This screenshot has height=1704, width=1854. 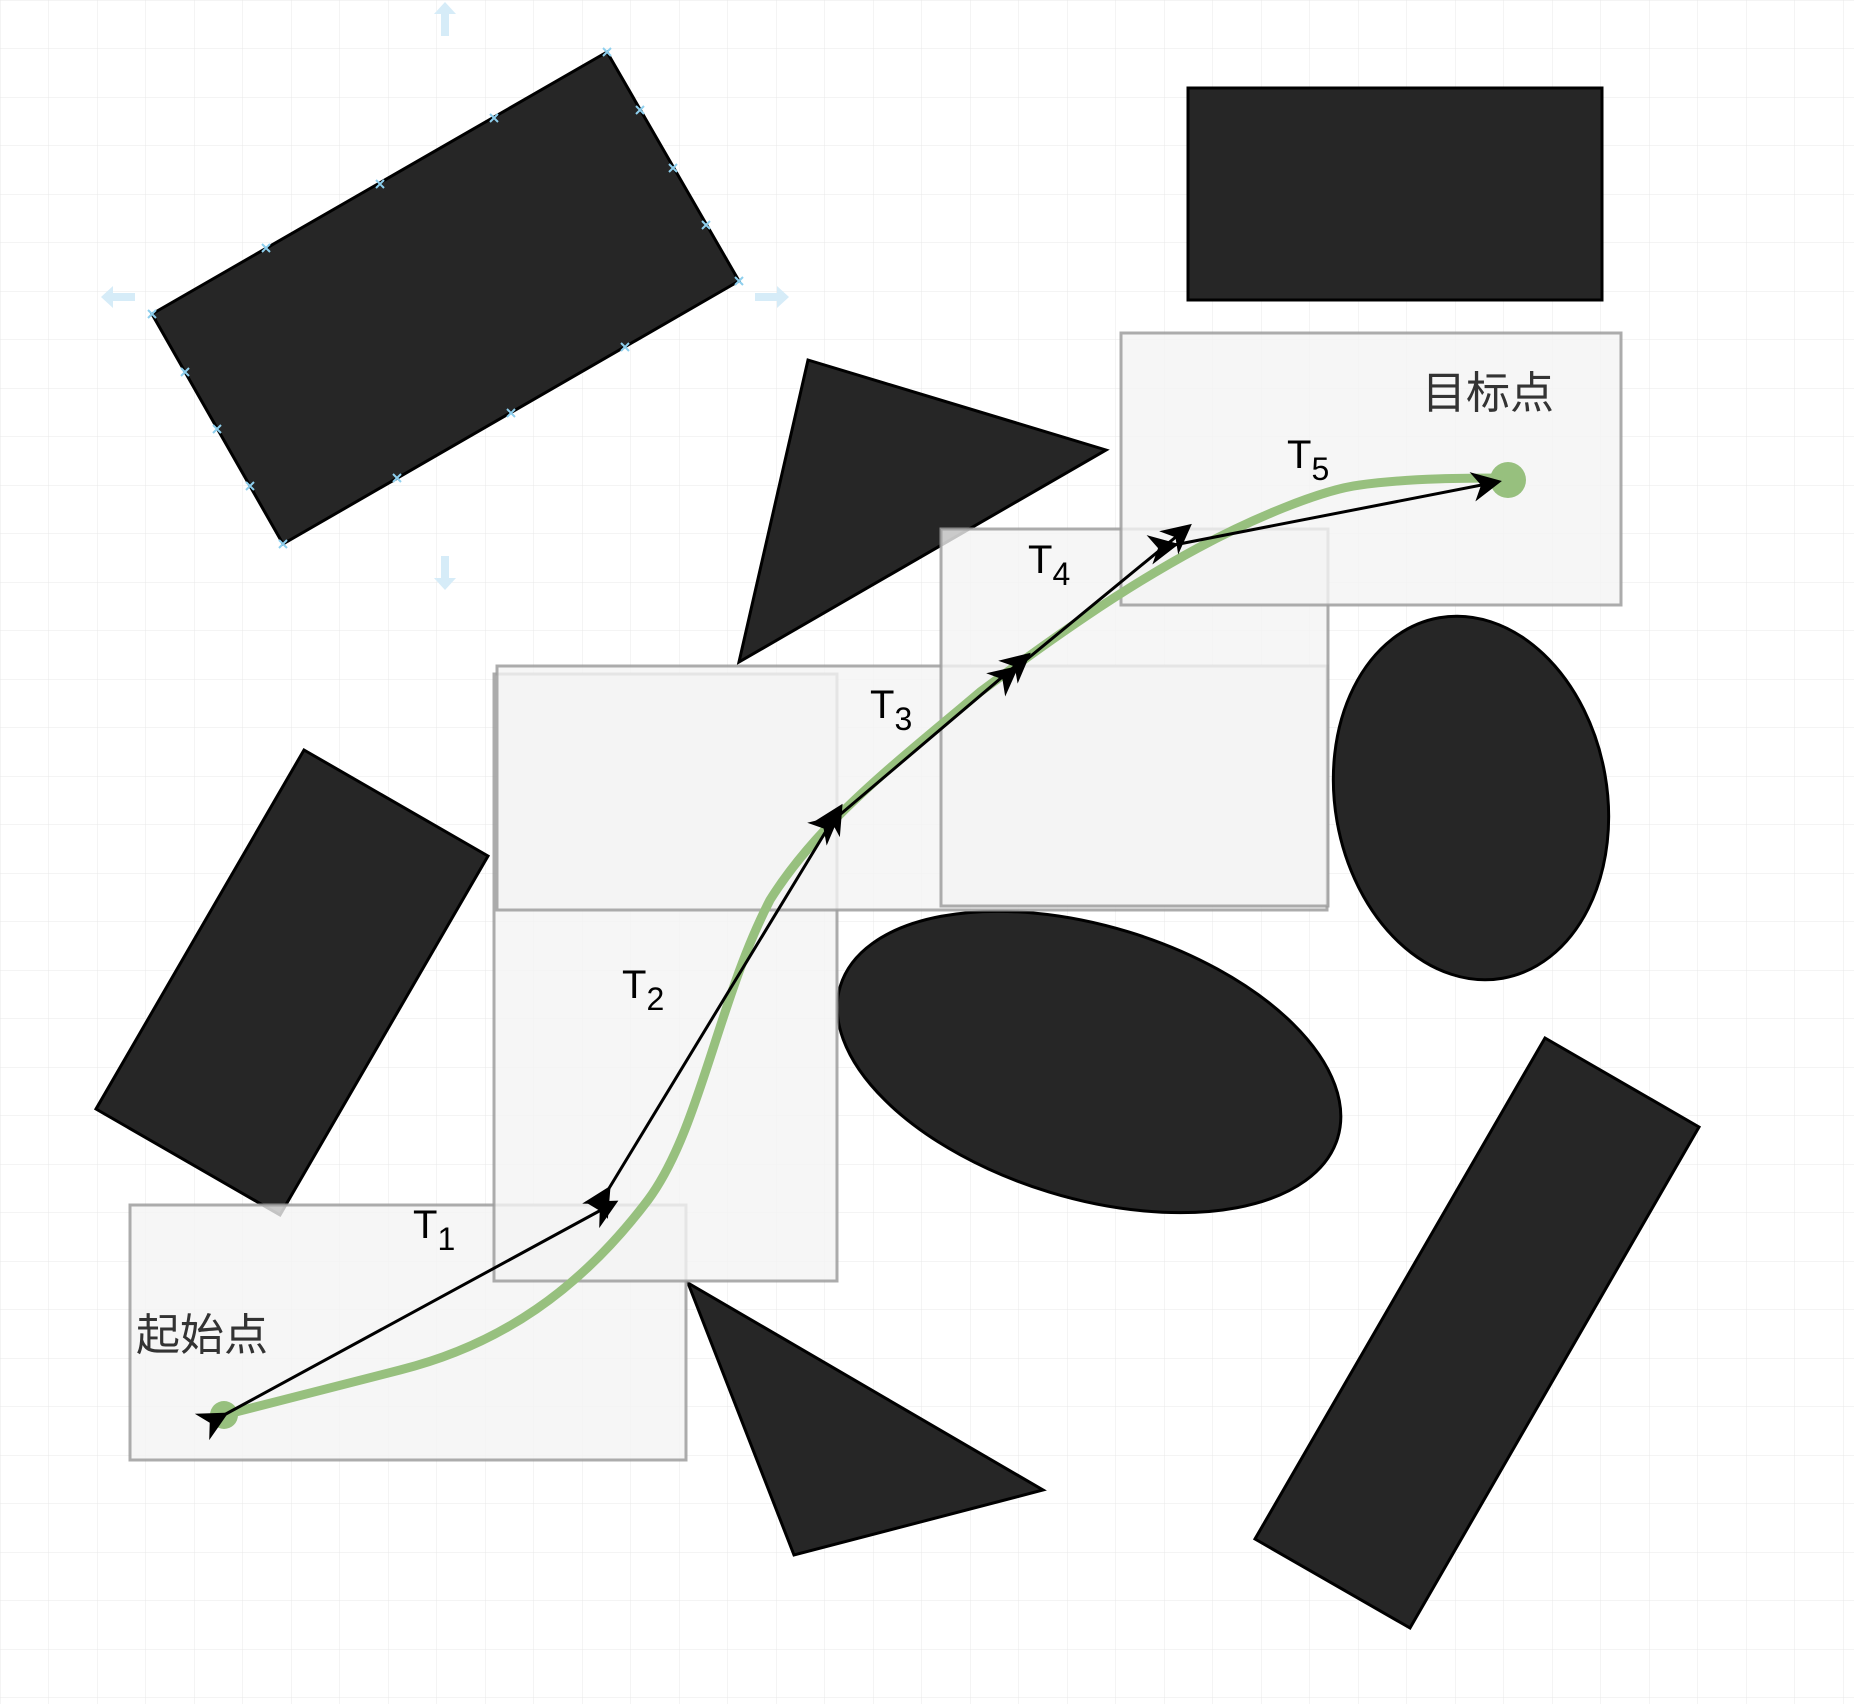 I want to click on segment-label-t1-letter: T, so click(x=425, y=1225).